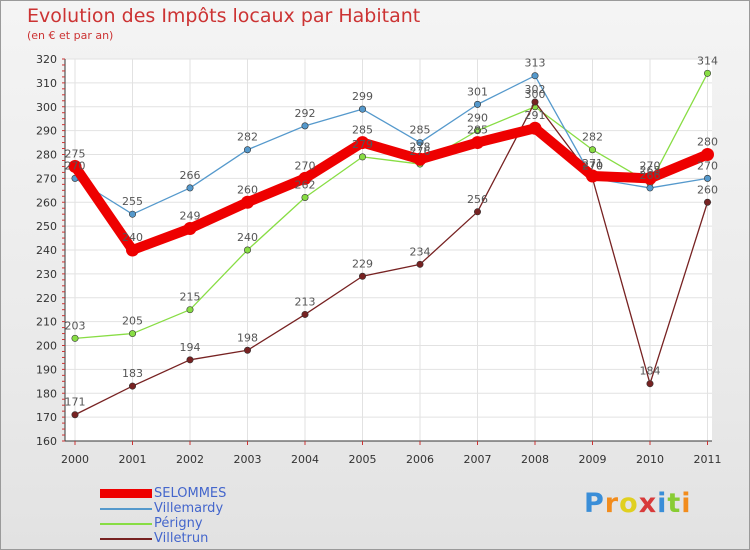 This screenshot has height=550, width=750. I want to click on logo-letter: P, so click(594, 503).